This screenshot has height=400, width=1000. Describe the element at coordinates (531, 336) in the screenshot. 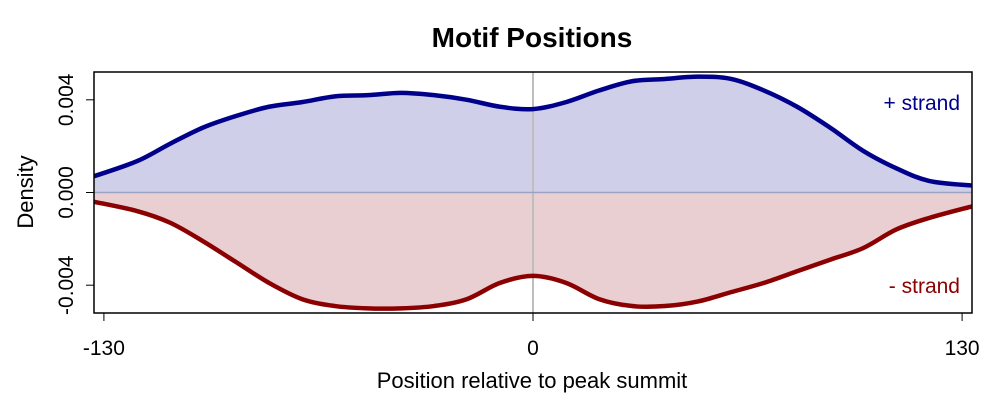

I see `x-axis: -130 0 130` at that location.